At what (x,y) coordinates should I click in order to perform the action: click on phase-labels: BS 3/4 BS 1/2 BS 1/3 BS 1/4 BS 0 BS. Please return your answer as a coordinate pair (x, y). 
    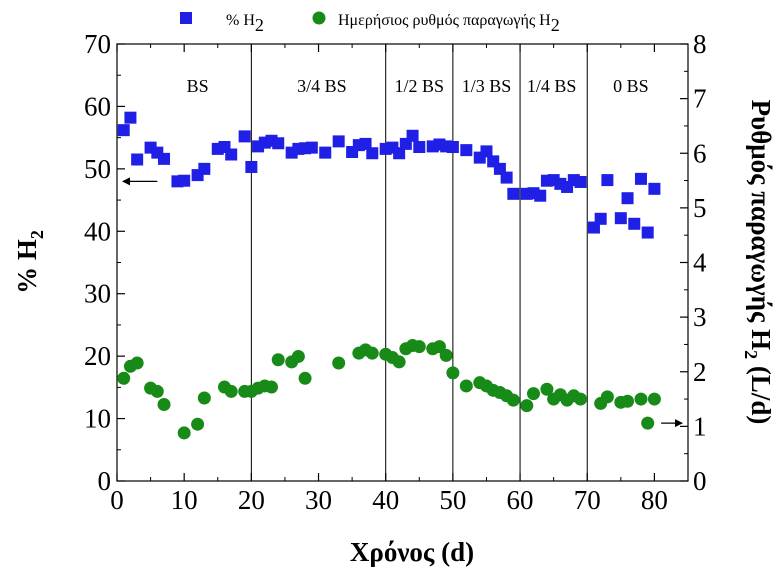
    Looking at the image, I should click on (418, 86).